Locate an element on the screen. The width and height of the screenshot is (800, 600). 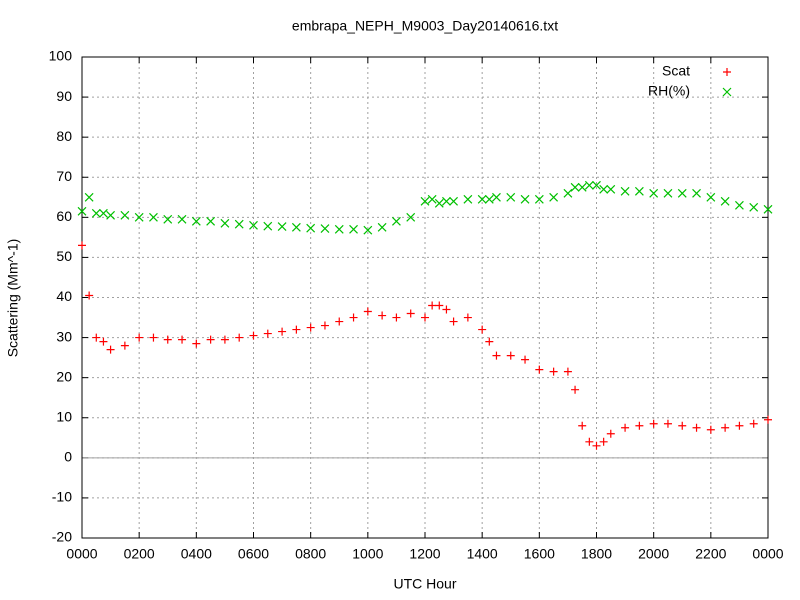
legend-label: Scat is located at coordinates (676, 71).